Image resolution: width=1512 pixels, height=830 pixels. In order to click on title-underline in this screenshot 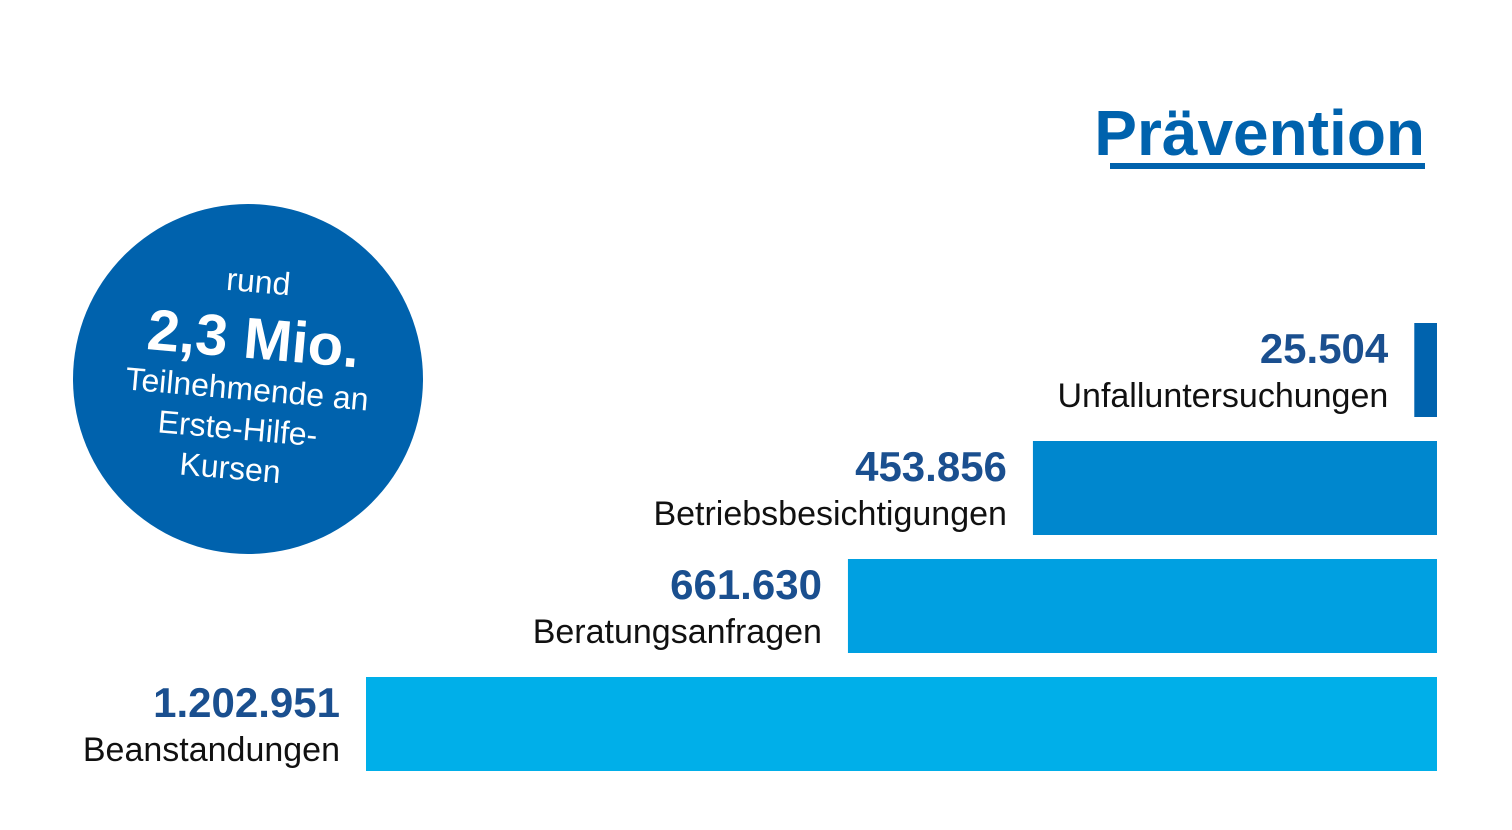, I will do `click(1267, 166)`.